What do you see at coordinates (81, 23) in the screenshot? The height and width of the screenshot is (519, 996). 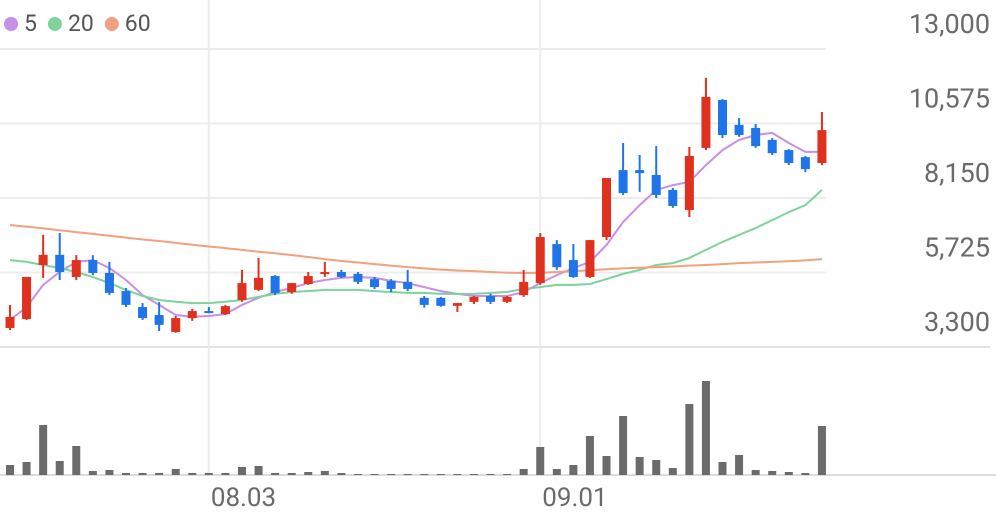 I see `legend-label: 20` at bounding box center [81, 23].